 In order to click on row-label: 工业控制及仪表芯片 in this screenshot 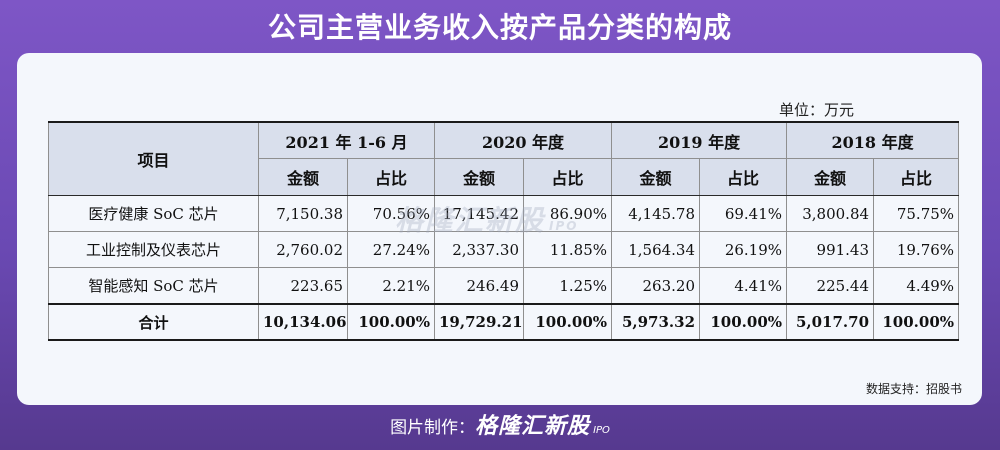, I will do `click(153, 249)`.